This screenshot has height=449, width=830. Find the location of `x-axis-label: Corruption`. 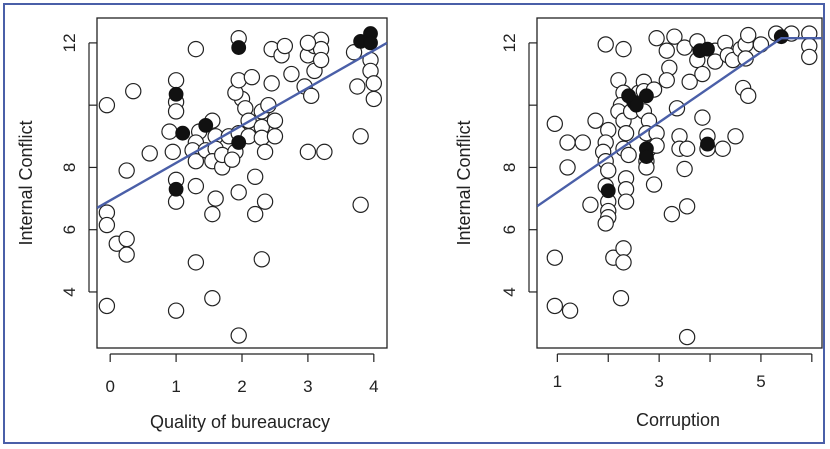

x-axis-label: Corruption is located at coordinates (678, 420).